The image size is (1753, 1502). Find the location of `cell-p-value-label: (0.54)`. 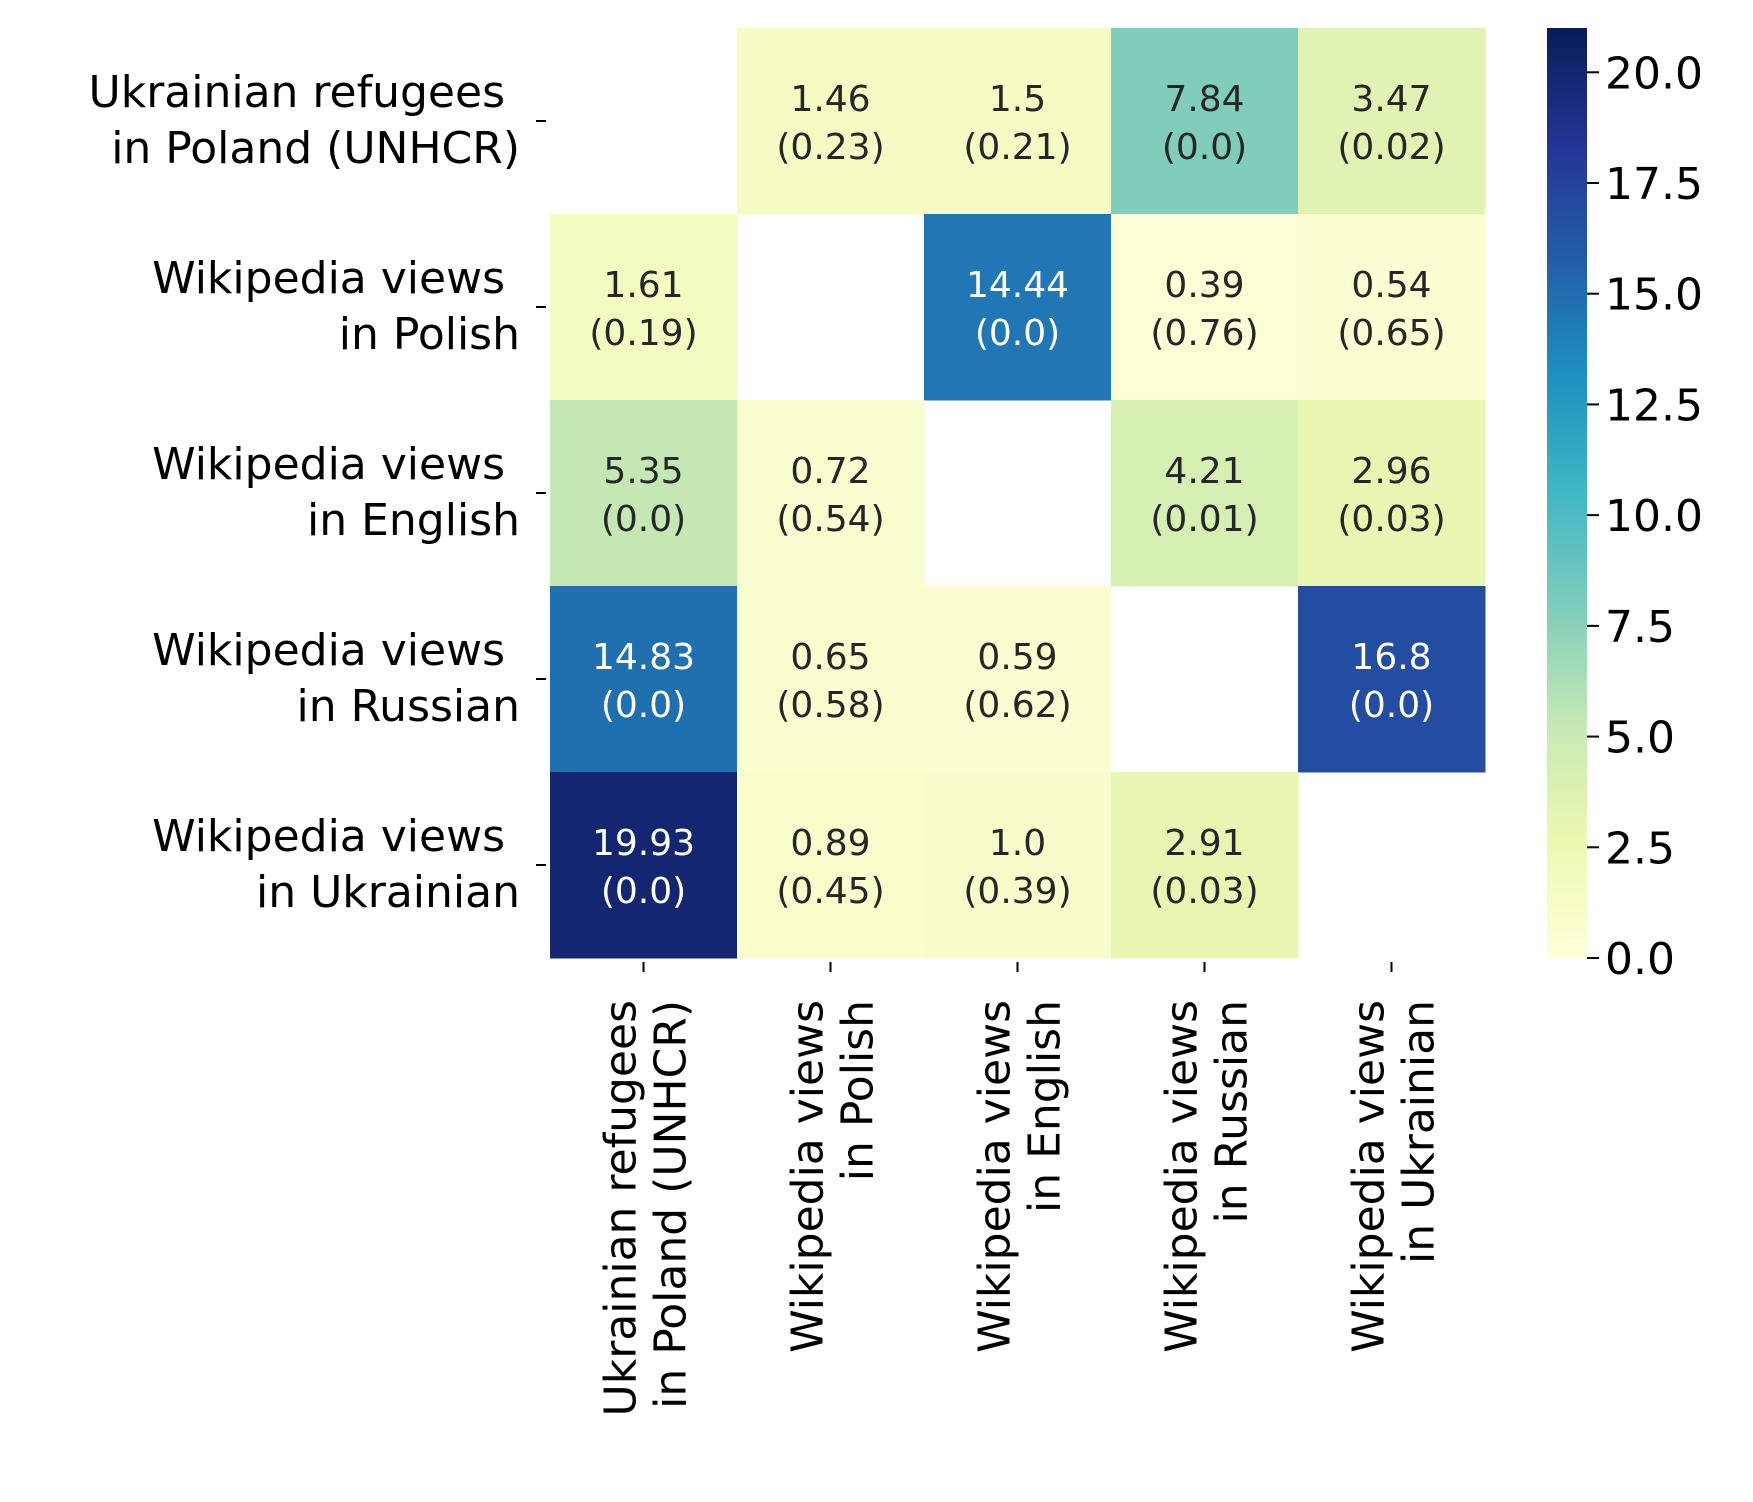

cell-p-value-label: (0.54) is located at coordinates (830, 519).